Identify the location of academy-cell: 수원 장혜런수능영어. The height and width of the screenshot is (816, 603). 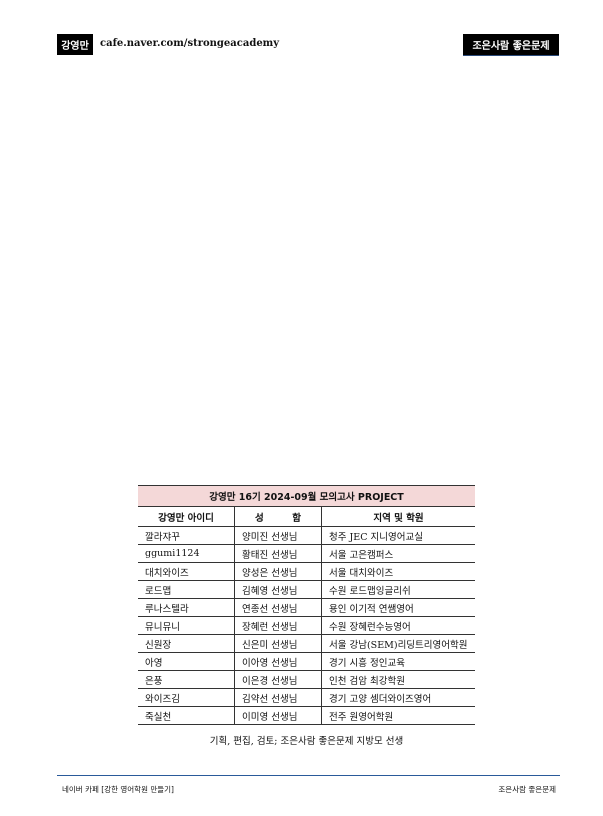
(398, 625).